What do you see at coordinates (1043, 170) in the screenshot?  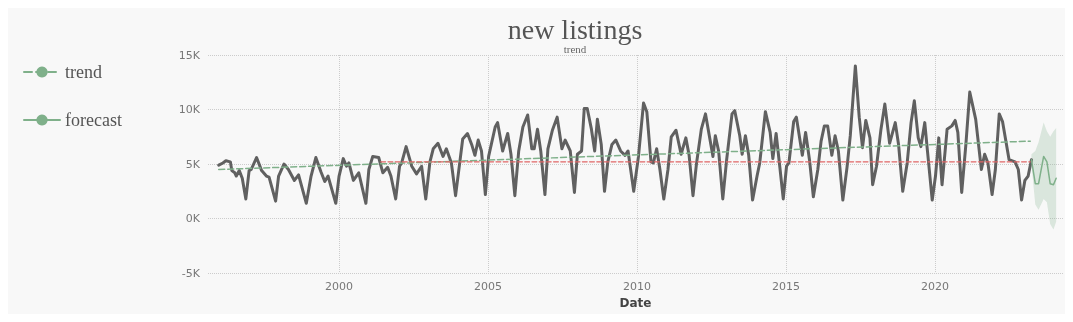 I see `line-series` at bounding box center [1043, 170].